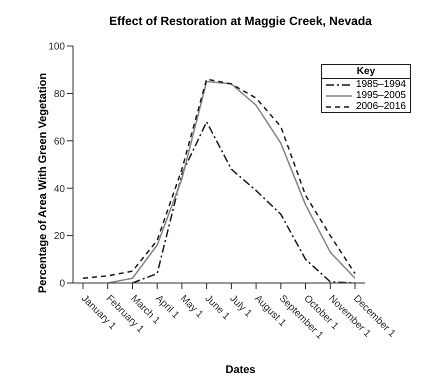 The width and height of the screenshot is (421, 384). What do you see at coordinates (240, 370) in the screenshot?
I see `x-axis-title: Dates` at bounding box center [240, 370].